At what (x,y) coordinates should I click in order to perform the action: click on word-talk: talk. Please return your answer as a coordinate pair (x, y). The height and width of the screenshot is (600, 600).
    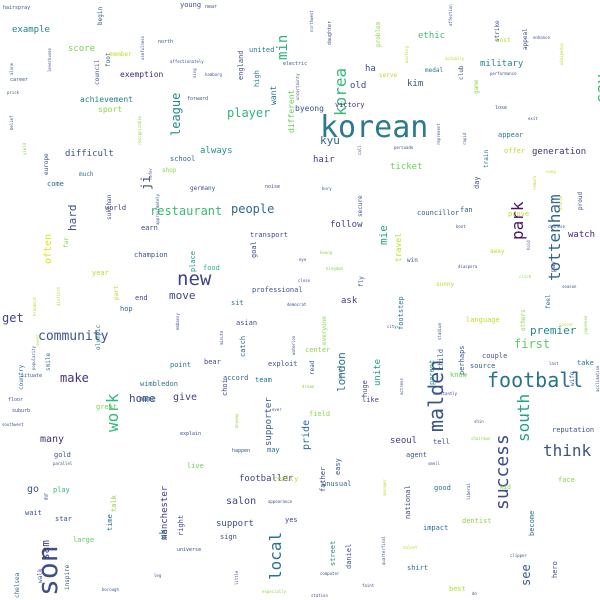
    Looking at the image, I should click on (114, 503).